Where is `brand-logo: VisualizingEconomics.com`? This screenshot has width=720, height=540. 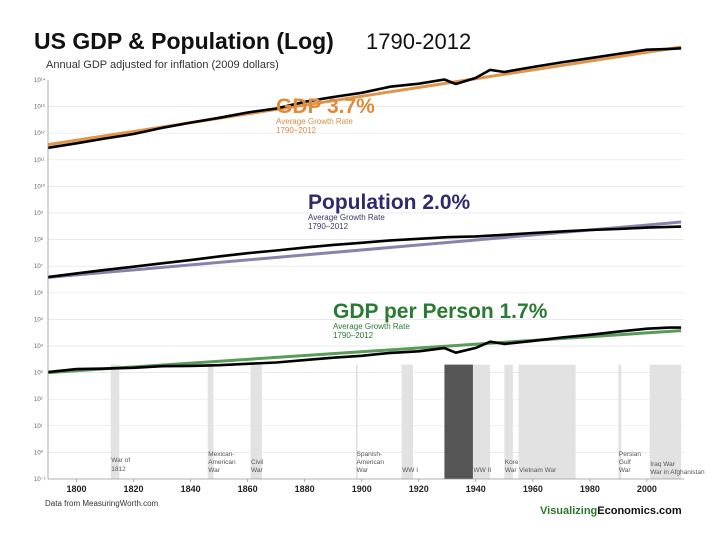
brand-logo: VisualizingEconomics.com is located at coordinates (611, 511).